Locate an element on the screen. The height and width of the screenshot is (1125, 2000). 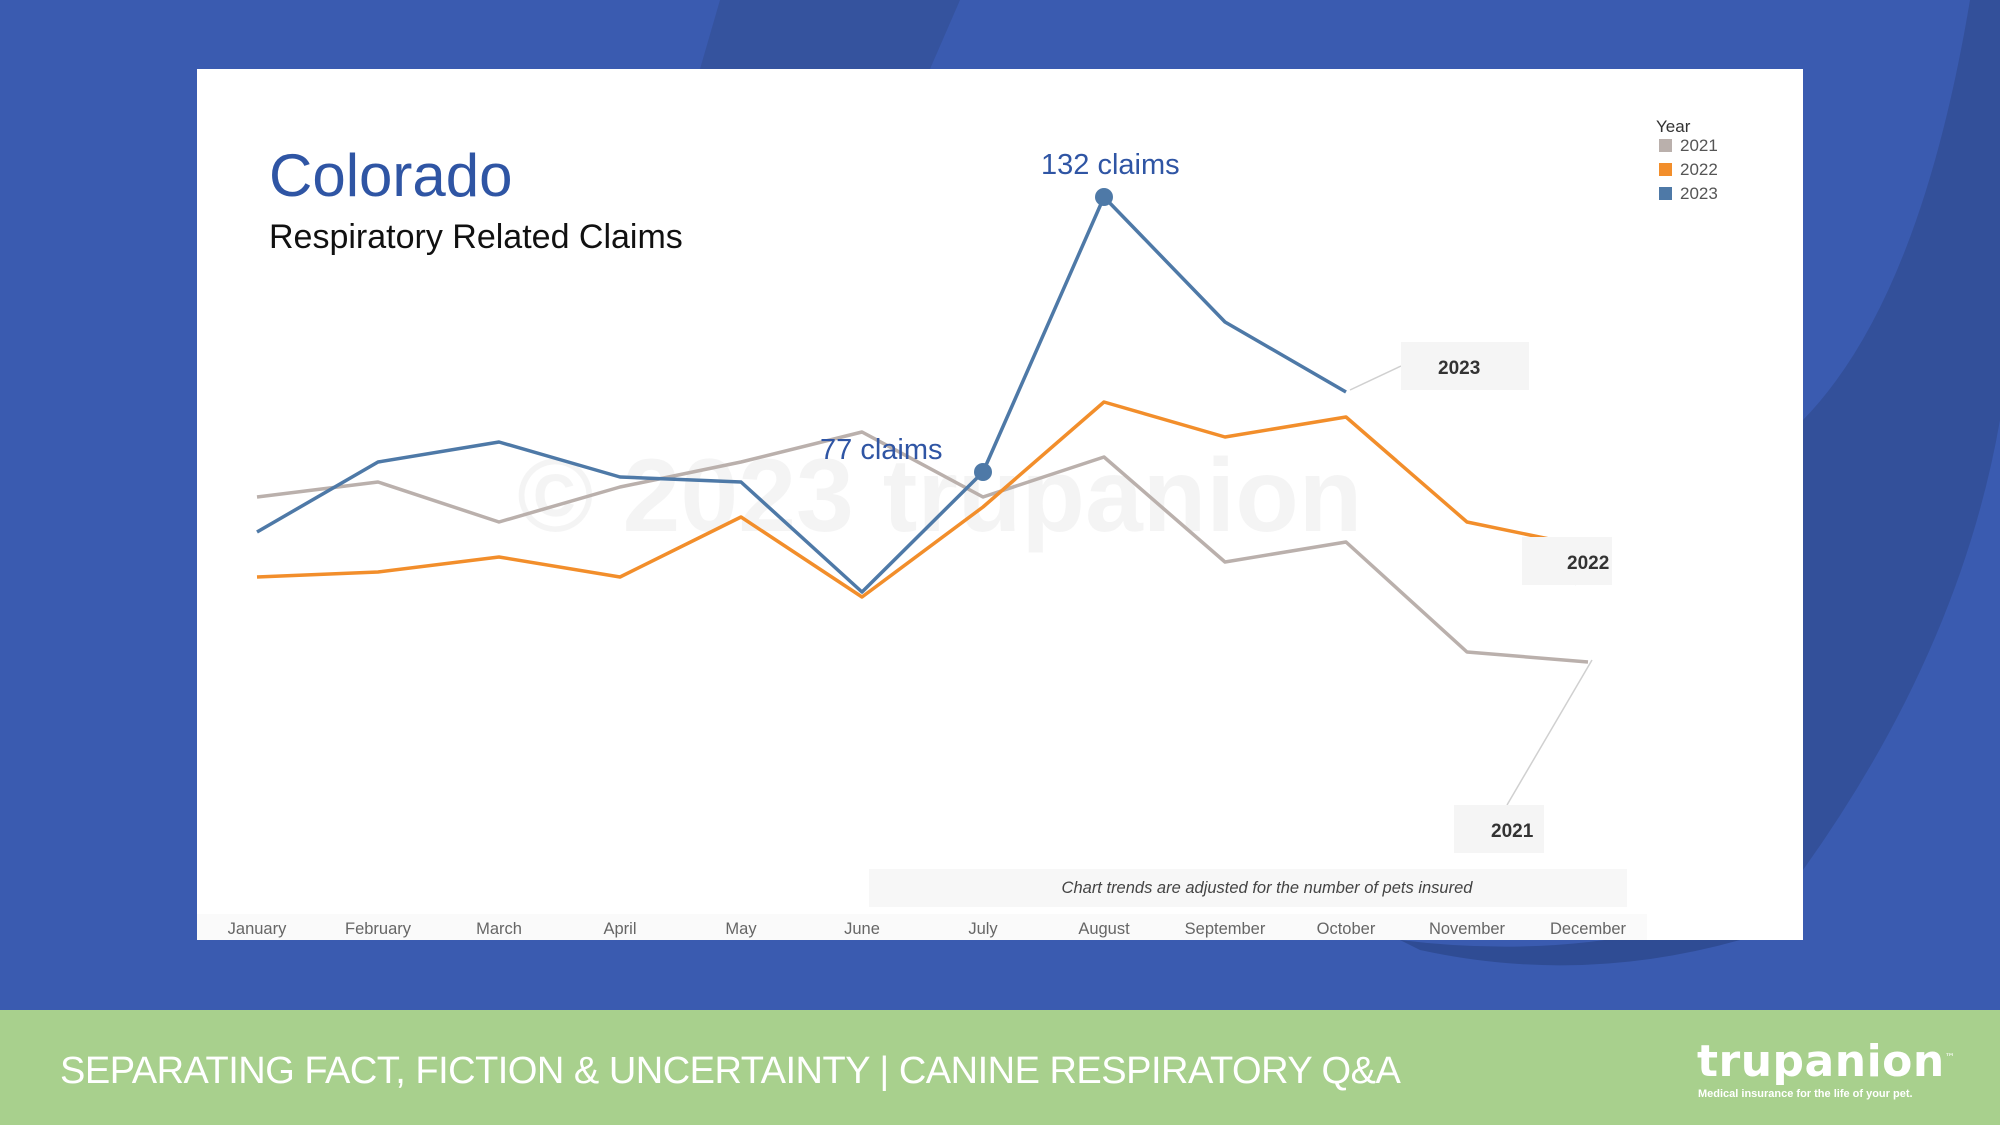
x-tick-label: July is located at coordinates (983, 929).